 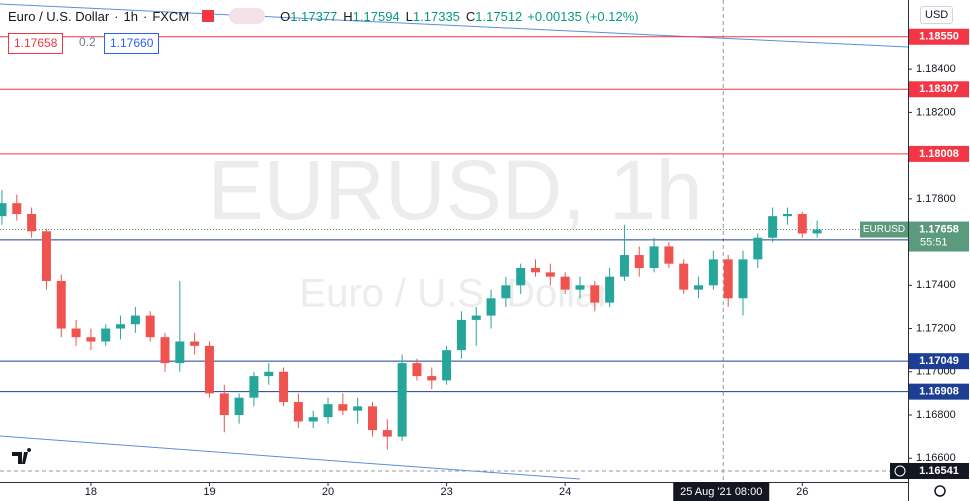 What do you see at coordinates (934, 242) in the screenshot?
I see `countdown: 55:51` at bounding box center [934, 242].